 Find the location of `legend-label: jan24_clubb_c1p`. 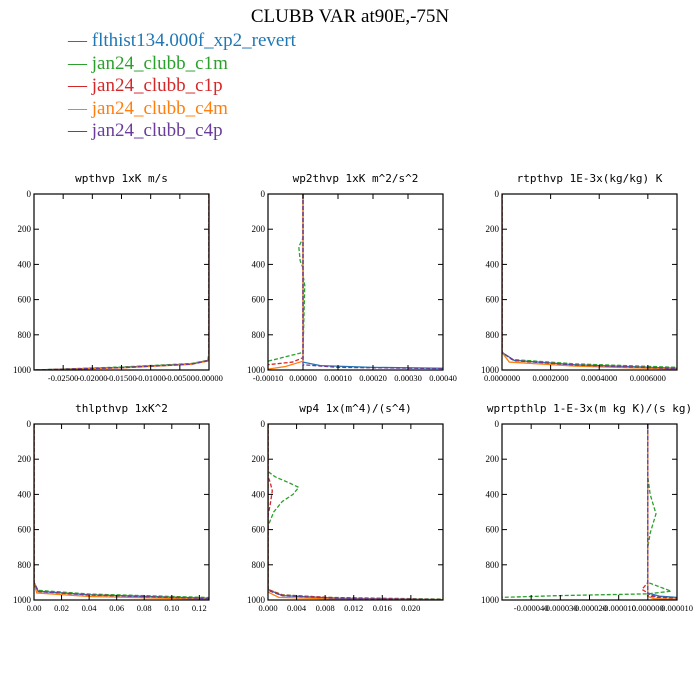

legend-label: jan24_clubb_c1p is located at coordinates (157, 85).